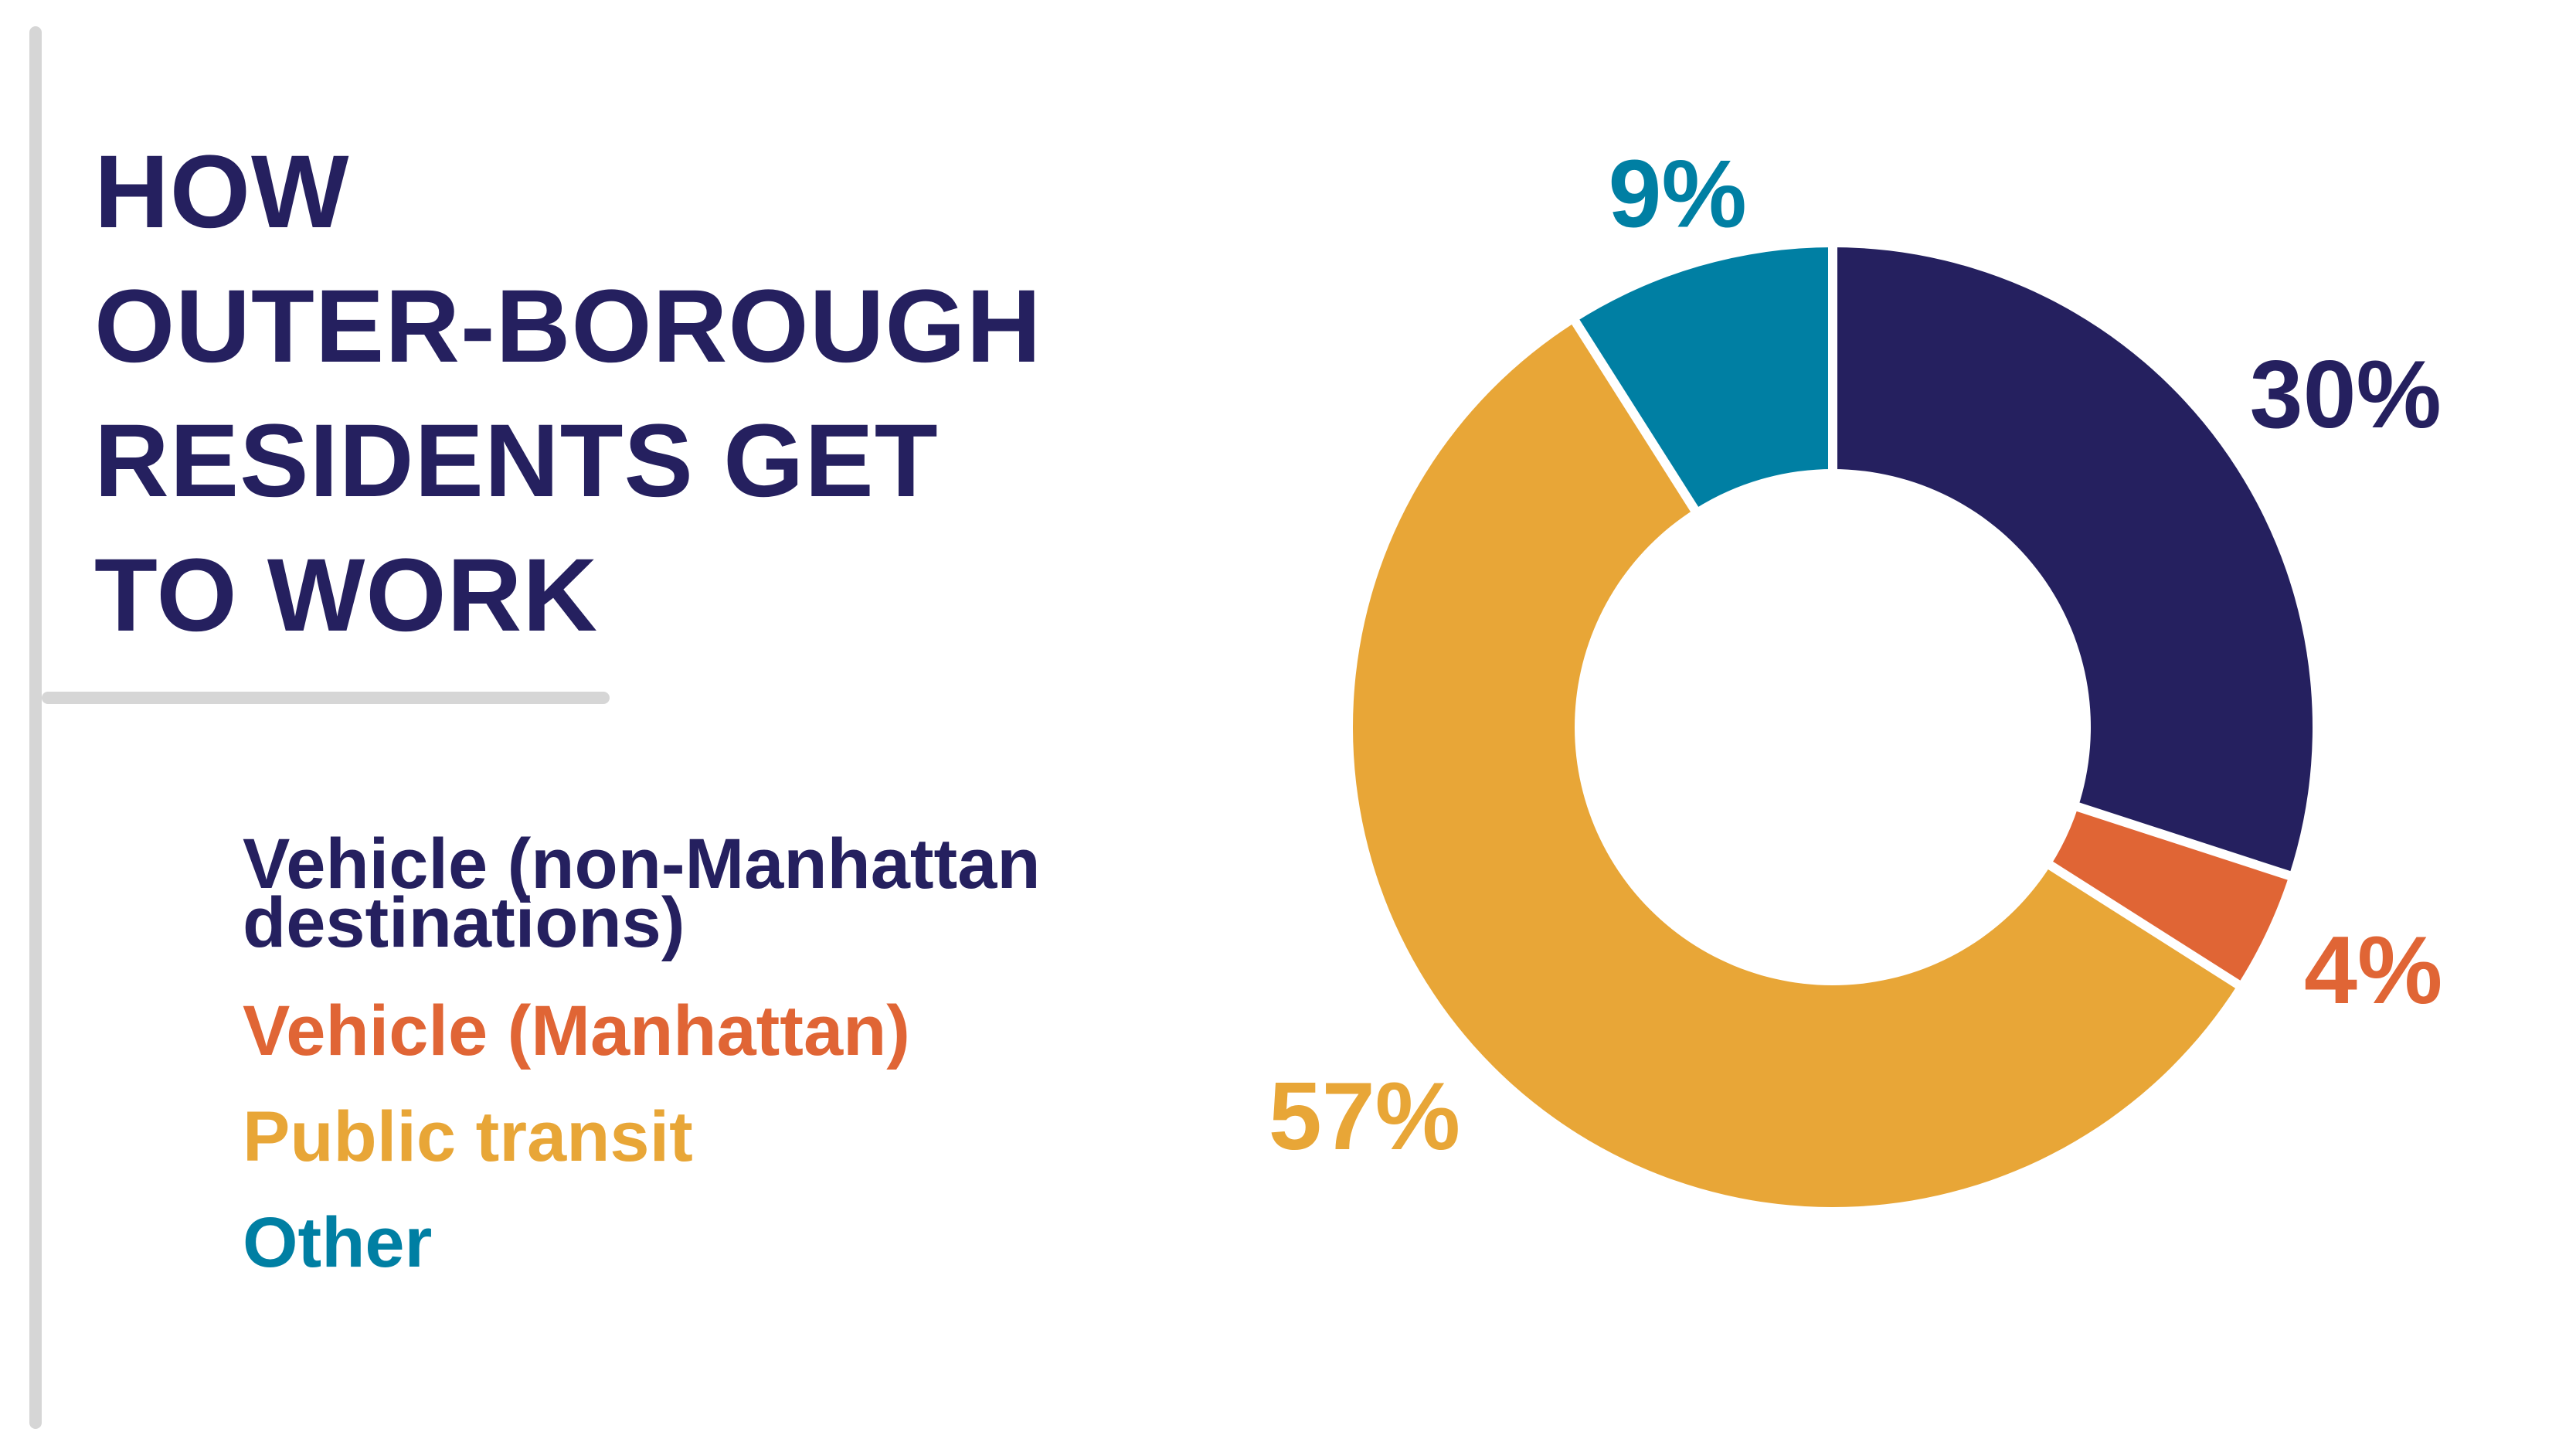  I want to click on title-line: TO WORK, so click(346, 596).